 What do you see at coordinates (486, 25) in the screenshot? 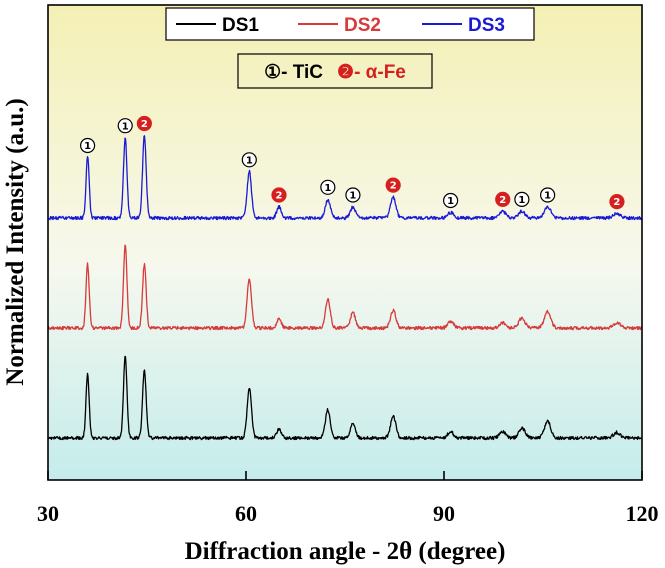
I see `legend-label-ds3: DS3` at bounding box center [486, 25].